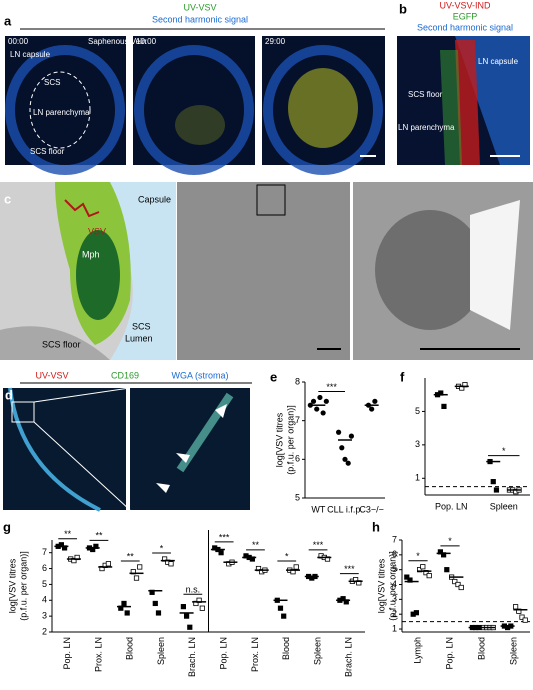 The height and width of the screenshot is (690, 533). I want to click on image-d, so click(126, 449).